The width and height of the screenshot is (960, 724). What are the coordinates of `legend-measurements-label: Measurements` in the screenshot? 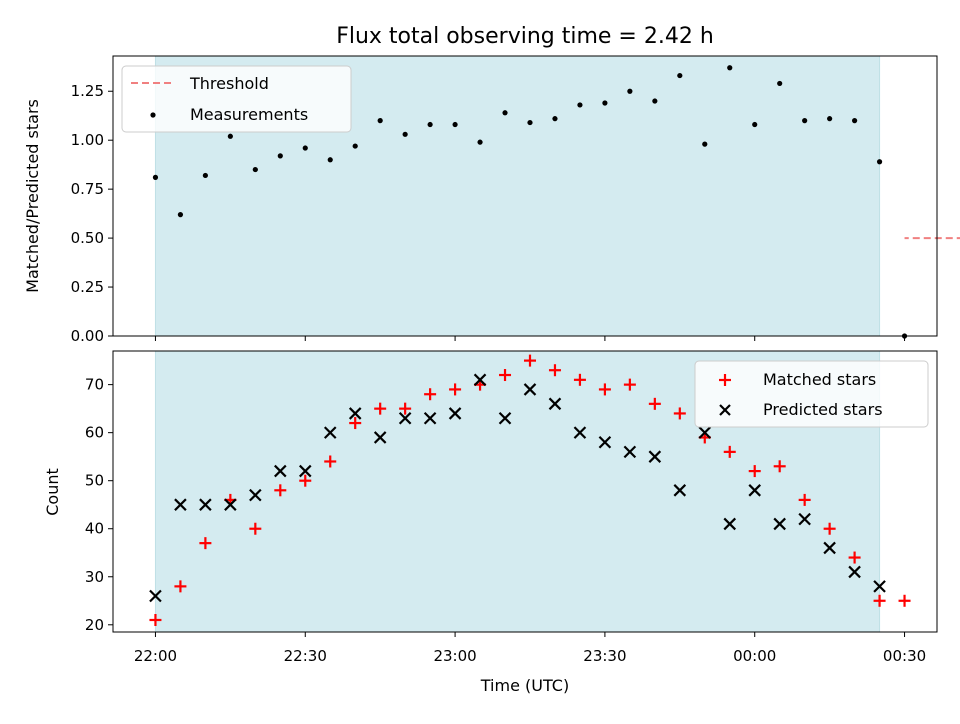 It's located at (249, 114).